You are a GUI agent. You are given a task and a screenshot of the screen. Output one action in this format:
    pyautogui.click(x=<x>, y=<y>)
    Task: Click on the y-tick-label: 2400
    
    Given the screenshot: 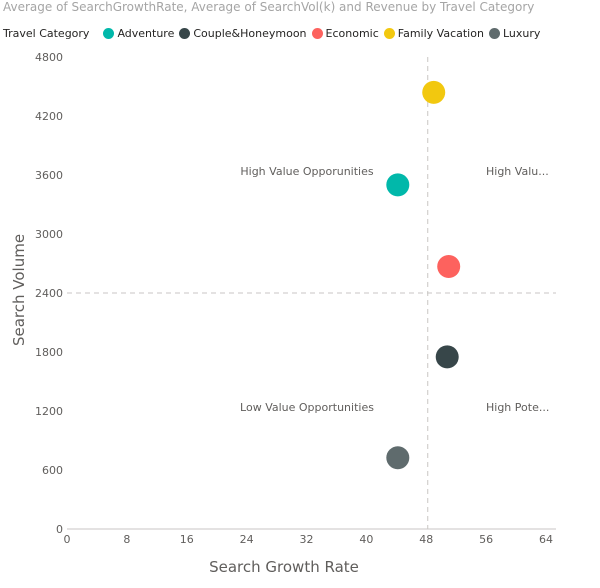 What is the action you would take?
    pyautogui.click(x=49, y=293)
    